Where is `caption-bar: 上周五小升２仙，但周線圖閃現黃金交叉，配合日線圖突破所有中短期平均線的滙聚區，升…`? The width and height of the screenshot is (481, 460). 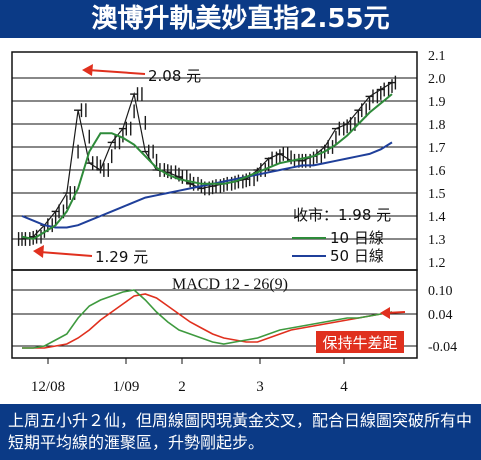 caption-bar: 上周五小升２仙，但周線圖閃現黃金交叉，配合日線圖突破所有中短期平均線的滙聚區，升… is located at coordinates (240, 432).